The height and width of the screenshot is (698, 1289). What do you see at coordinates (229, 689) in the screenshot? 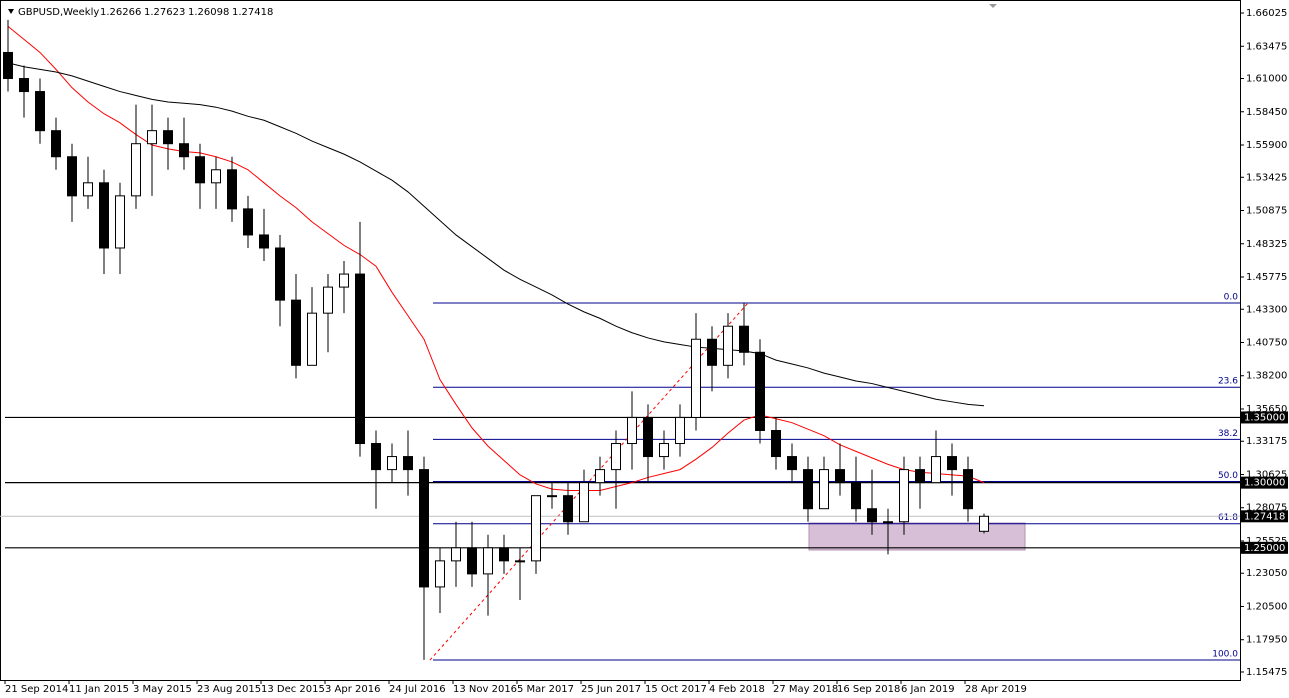
I see `x-tick-label: 23 Aug 2015` at bounding box center [229, 689].